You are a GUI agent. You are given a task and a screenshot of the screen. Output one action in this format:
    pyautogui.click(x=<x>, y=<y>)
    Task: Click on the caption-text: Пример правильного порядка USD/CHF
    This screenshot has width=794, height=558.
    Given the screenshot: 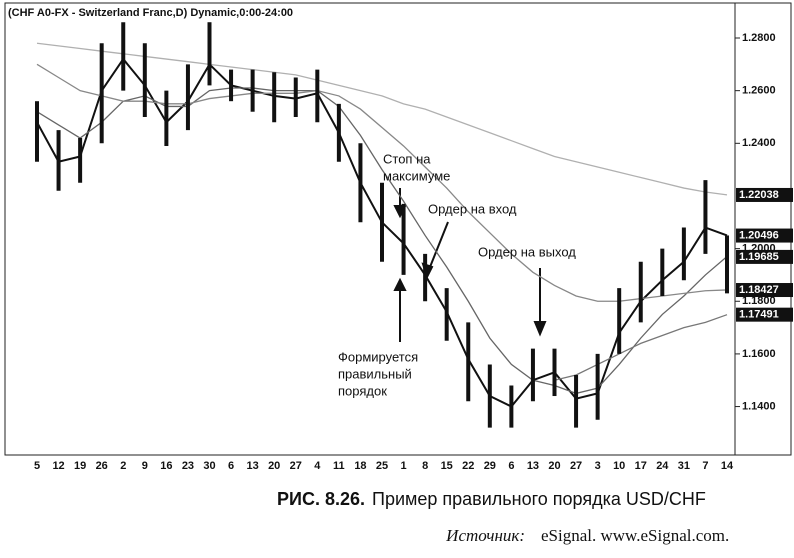 What is the action you would take?
    pyautogui.click(x=539, y=499)
    